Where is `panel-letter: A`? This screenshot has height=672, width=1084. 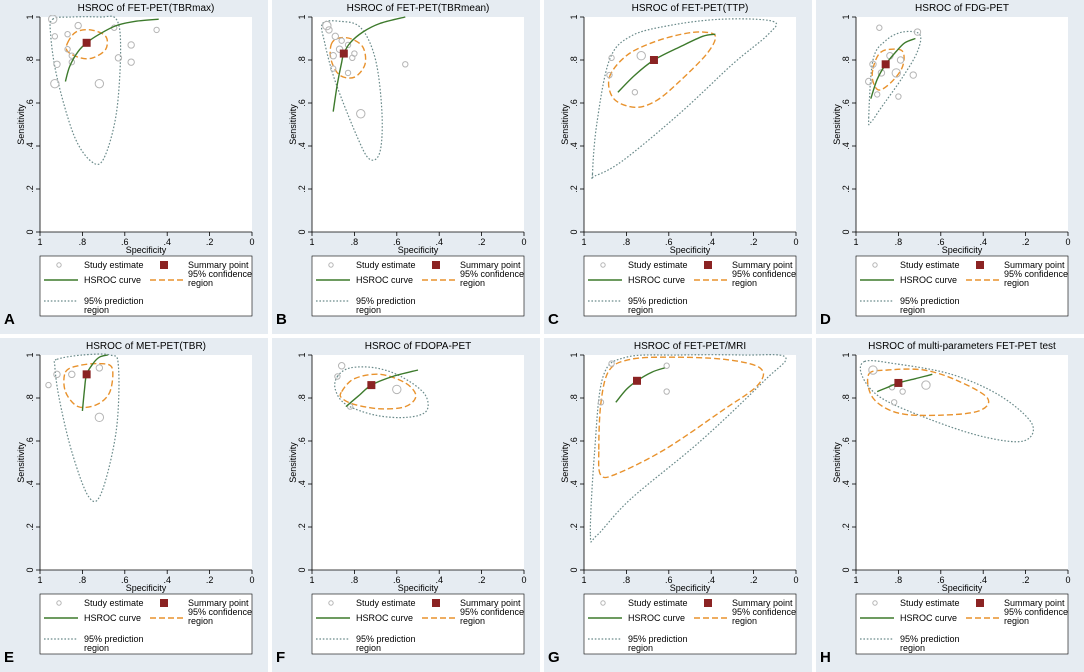
panel-letter: A is located at coordinates (9, 319).